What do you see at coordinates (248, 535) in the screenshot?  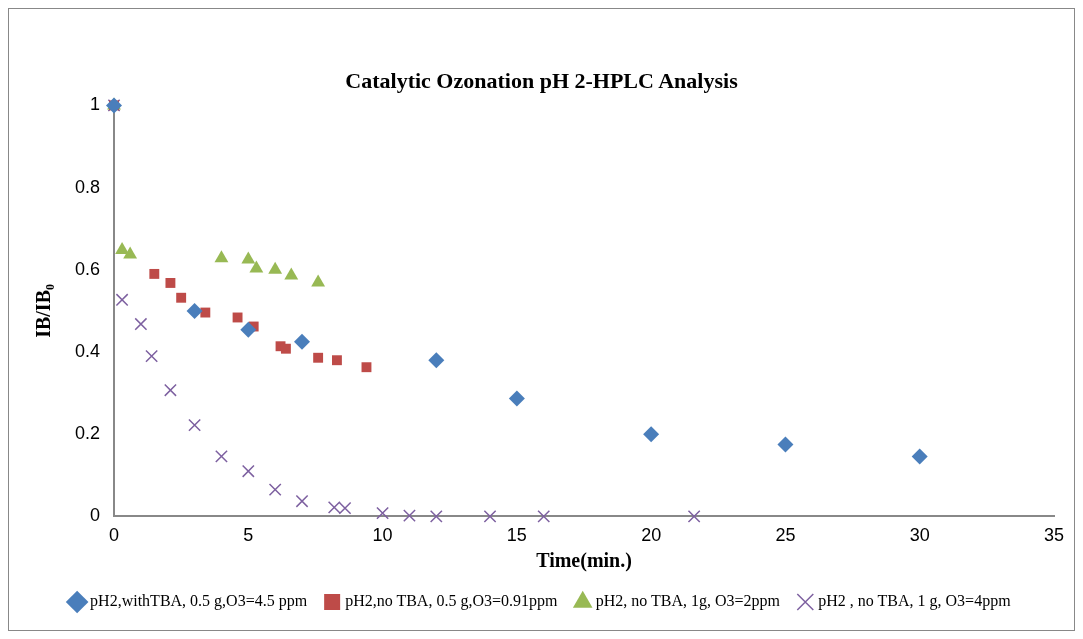 I see `x-tick-label: 5` at bounding box center [248, 535].